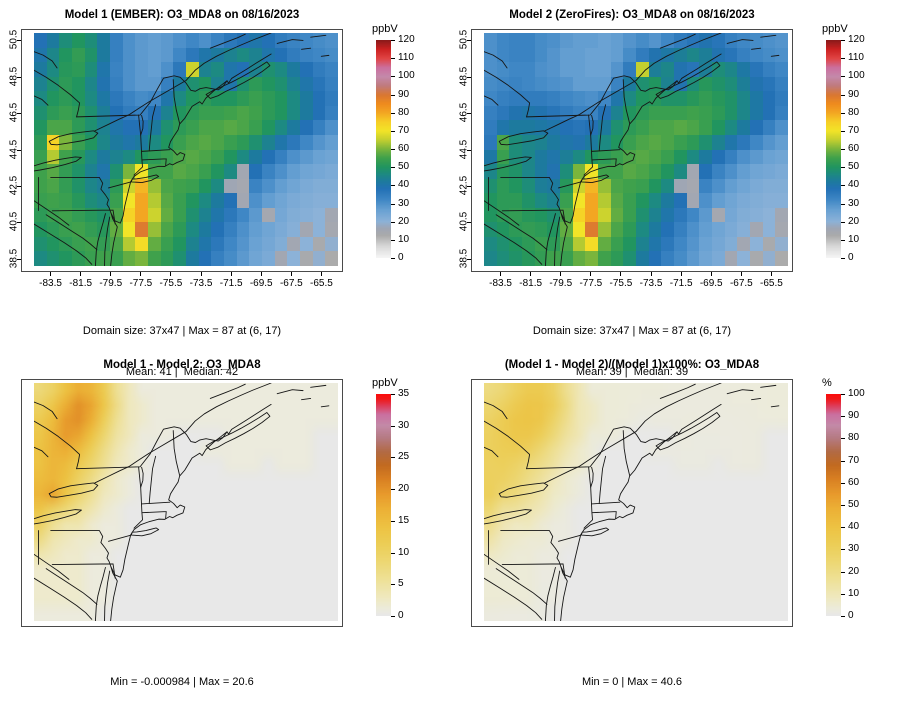 This screenshot has width=900, height=706. Describe the element at coordinates (854, 571) in the screenshot. I see `colorbar-tick-label: 20` at that location.